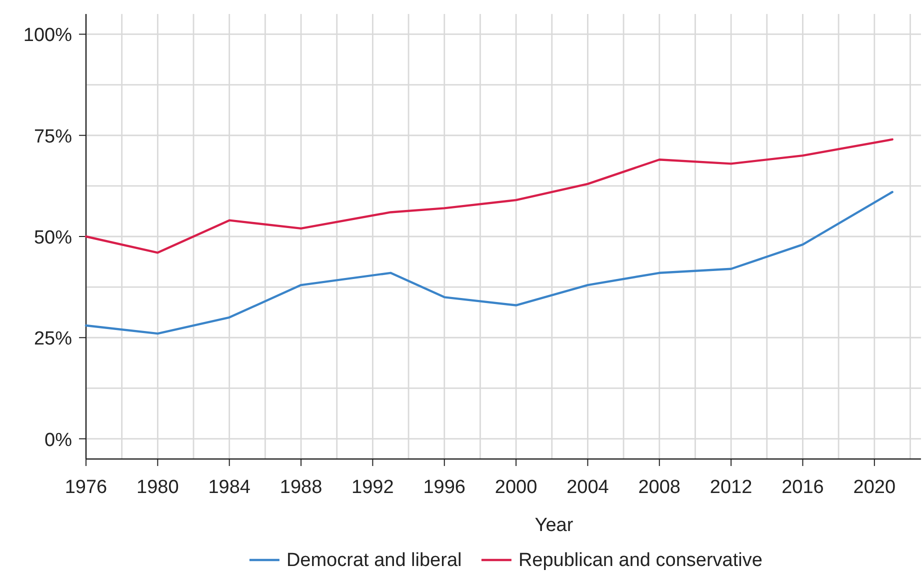 The width and height of the screenshot is (922, 576). I want to click on x-tick-label: 1984, so click(229, 487).